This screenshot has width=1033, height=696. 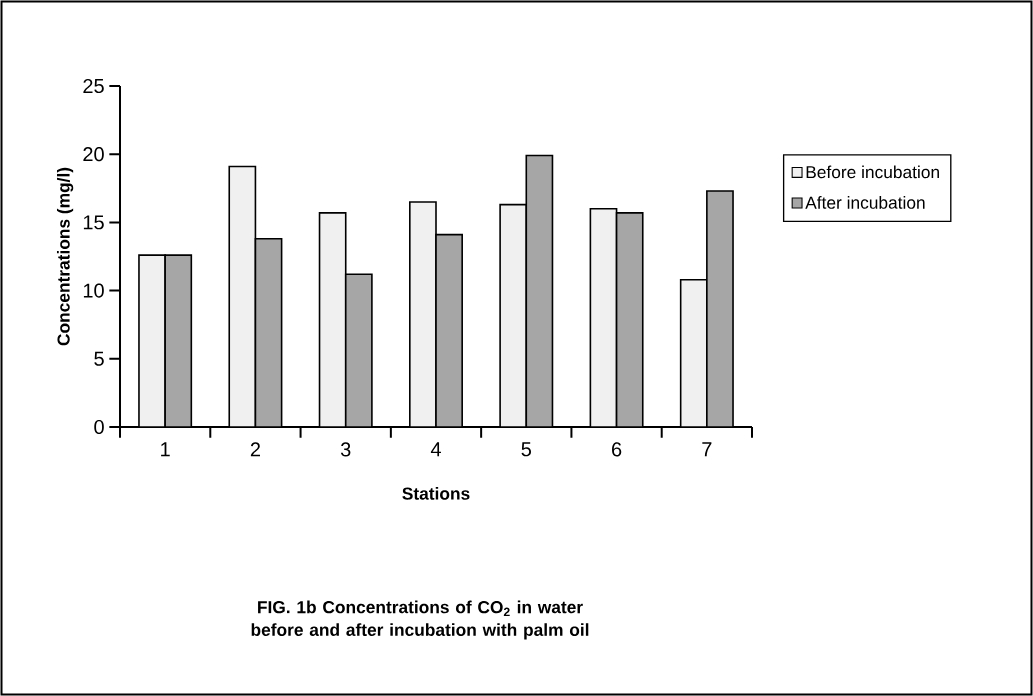 What do you see at coordinates (865, 202) in the screenshot?
I see `legend-label: After incubation` at bounding box center [865, 202].